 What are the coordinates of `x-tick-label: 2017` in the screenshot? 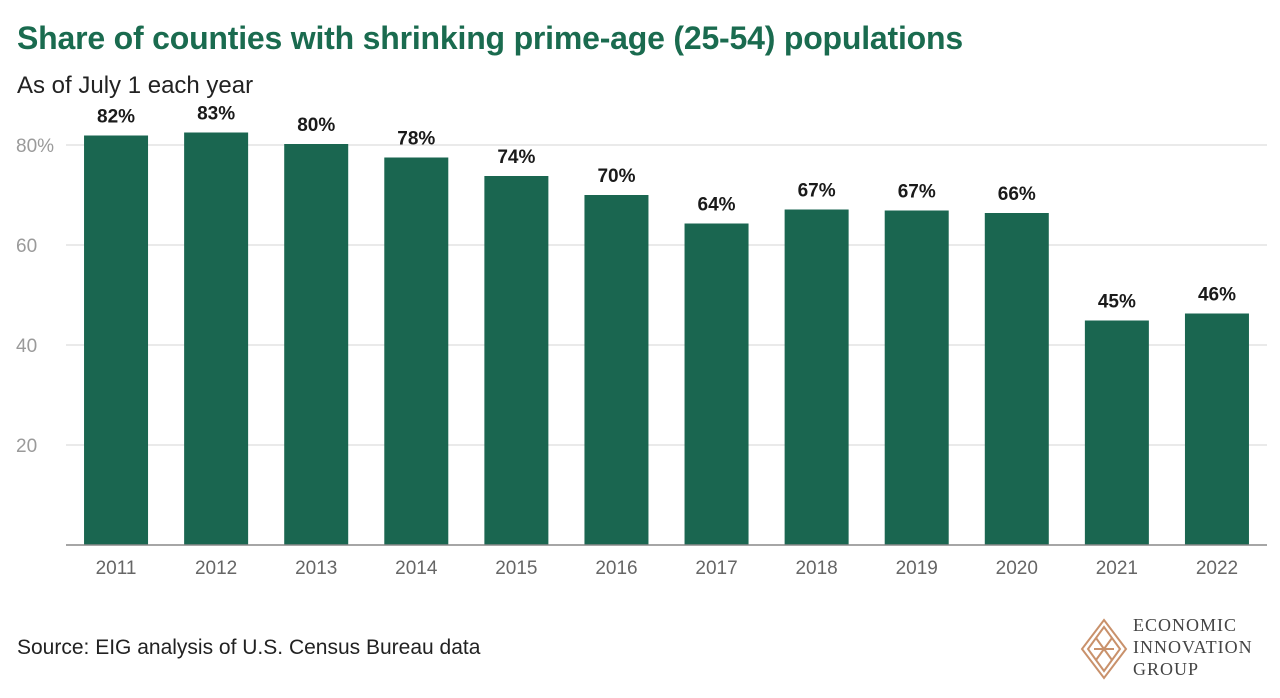 It's located at (716, 568).